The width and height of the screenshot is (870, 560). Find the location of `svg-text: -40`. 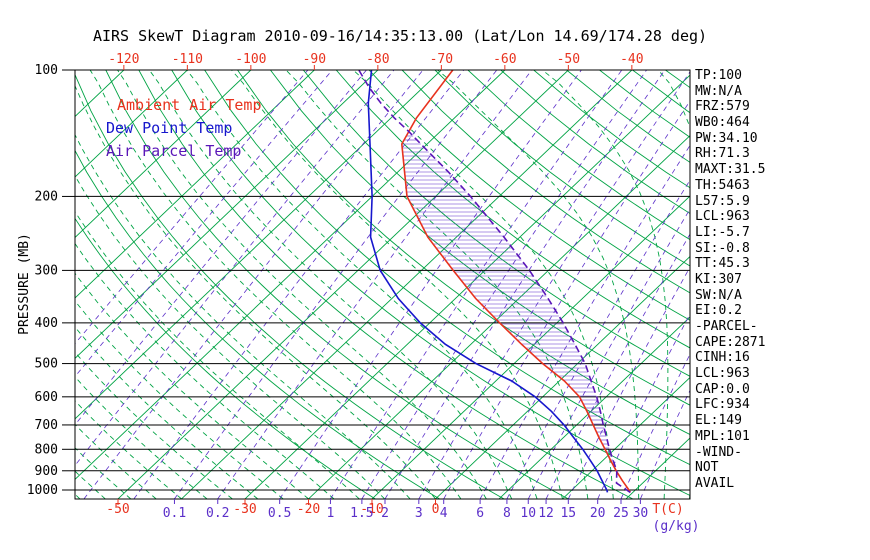

svg-text: -40 is located at coordinates (631, 59).